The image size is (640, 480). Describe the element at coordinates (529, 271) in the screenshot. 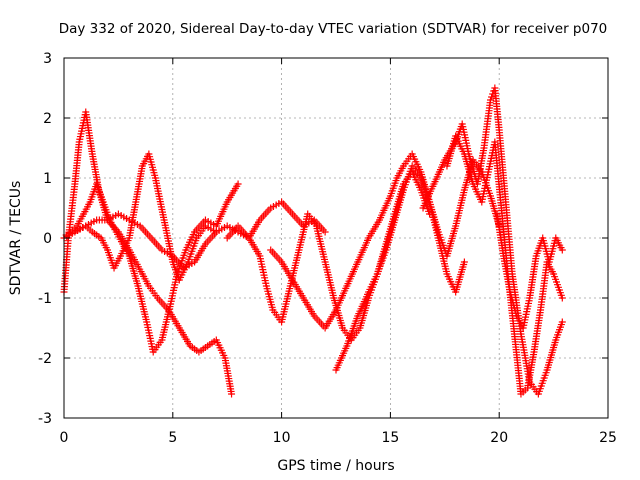

I see `series-track-j` at that location.